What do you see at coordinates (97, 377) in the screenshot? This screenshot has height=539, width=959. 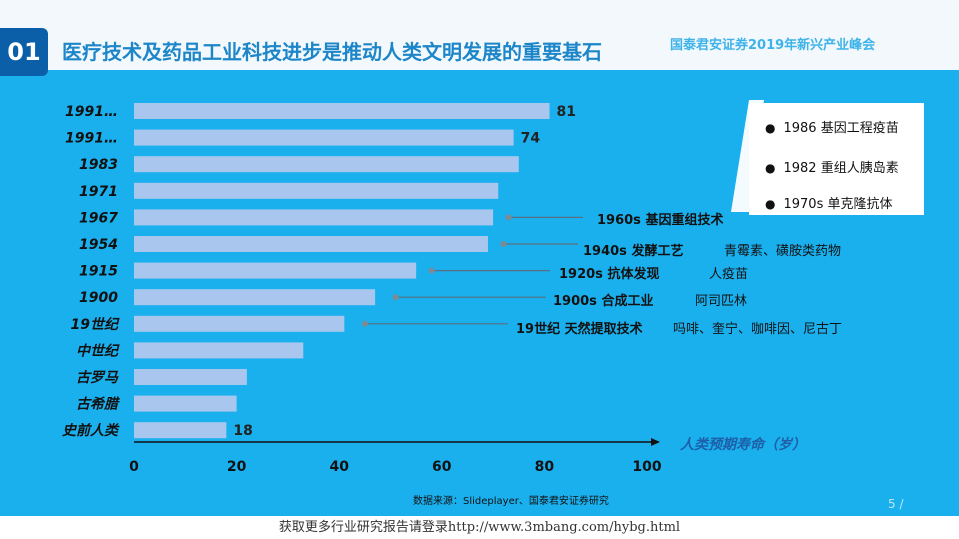 I see `category-label: 古罗马` at bounding box center [97, 377].